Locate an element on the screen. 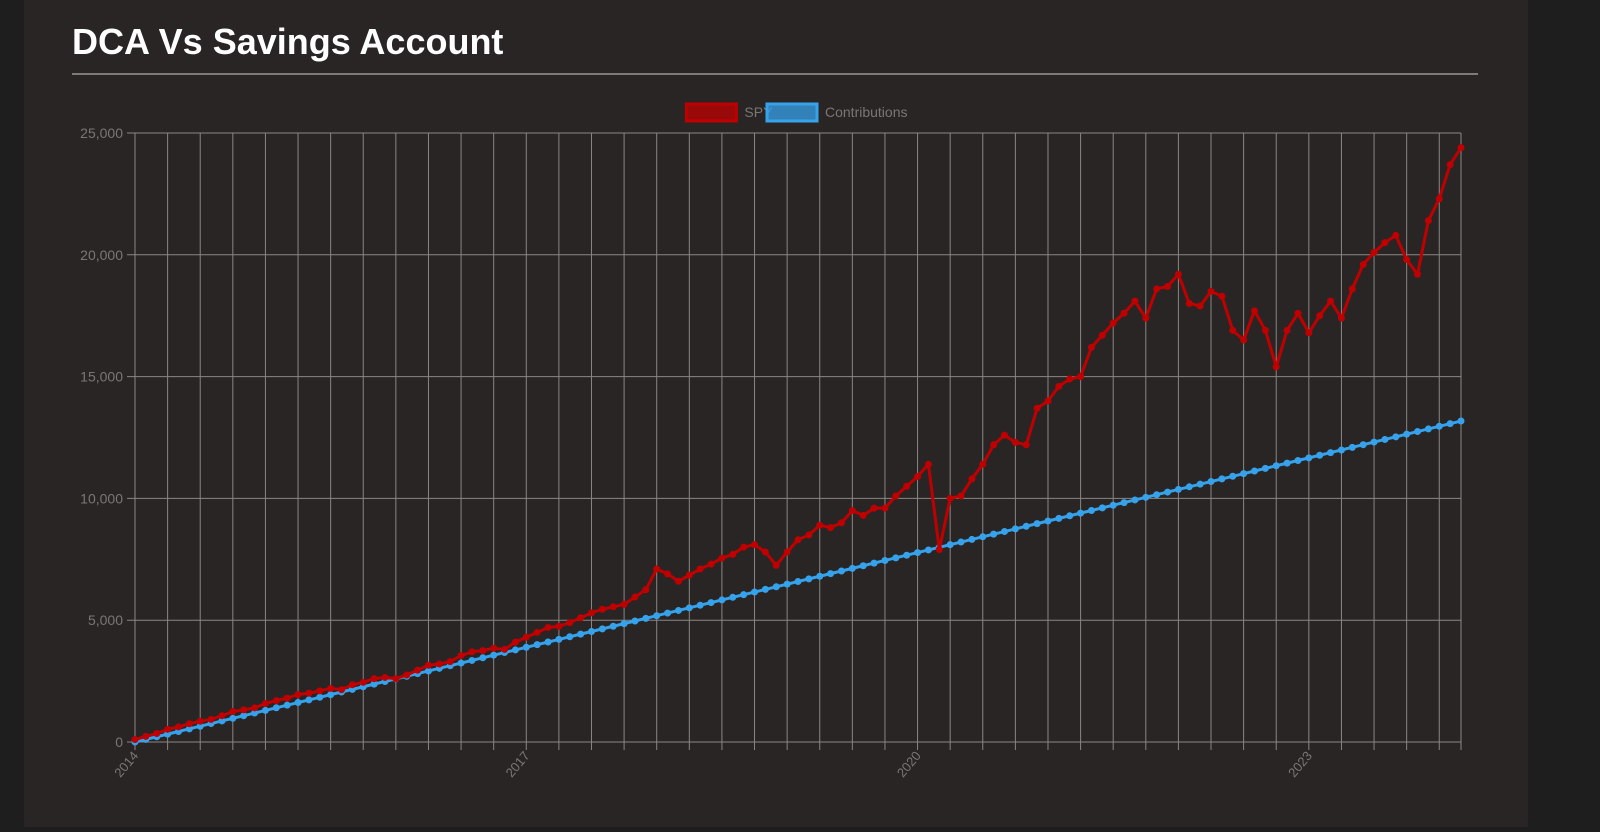  y-tick-label: 5,000 is located at coordinates (105, 620).